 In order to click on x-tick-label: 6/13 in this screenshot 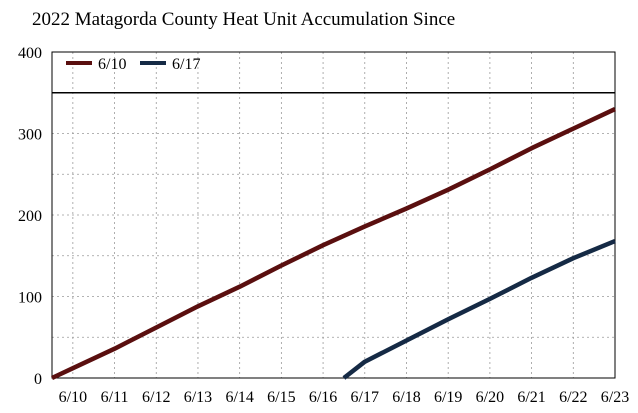, I will do `click(198, 397)`.